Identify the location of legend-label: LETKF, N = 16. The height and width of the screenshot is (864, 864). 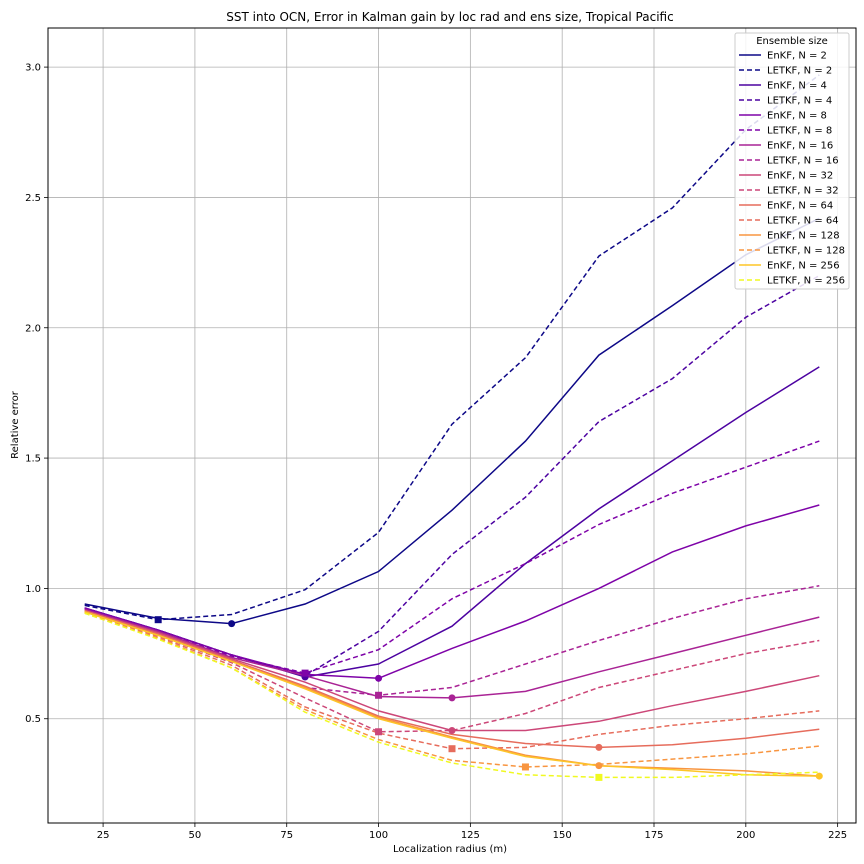
(803, 161).